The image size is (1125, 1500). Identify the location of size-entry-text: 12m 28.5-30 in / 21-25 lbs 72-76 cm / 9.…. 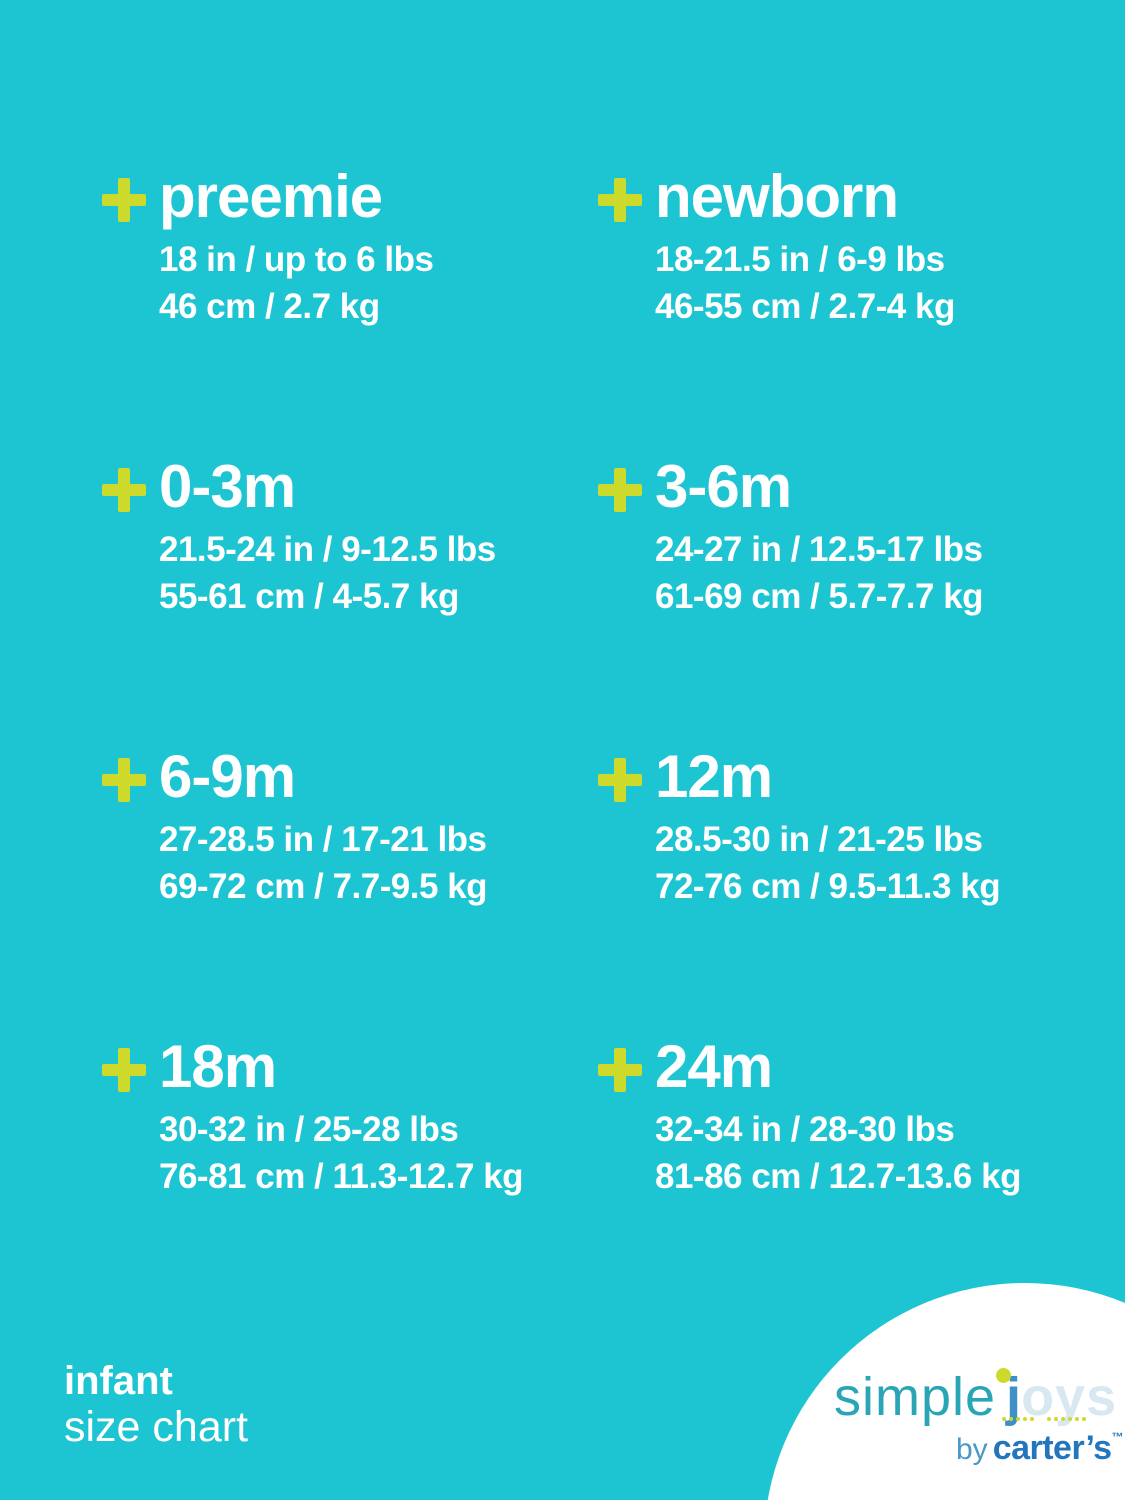
(828, 825).